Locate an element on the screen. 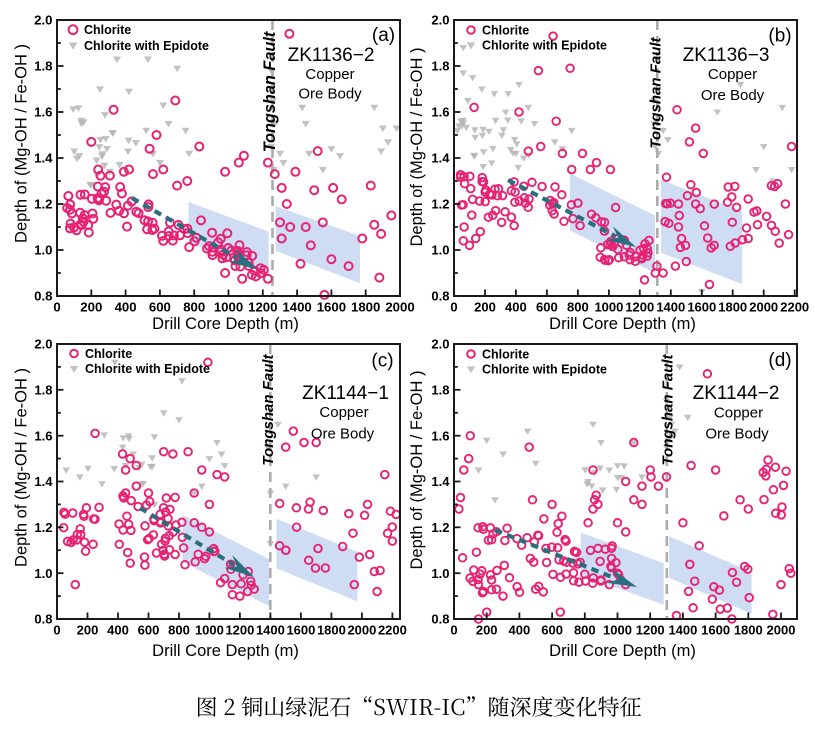 The height and width of the screenshot is (735, 815). svg-text: (d) is located at coordinates (779, 360).